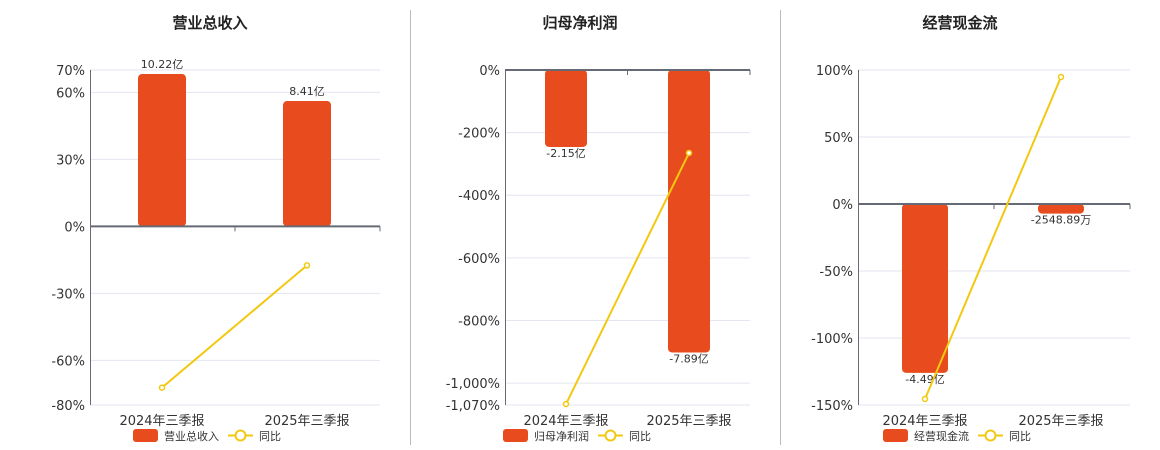 The image size is (1160, 450). What do you see at coordinates (941, 436) in the screenshot?
I see `legend-bar-label: 经营现金流` at bounding box center [941, 436].